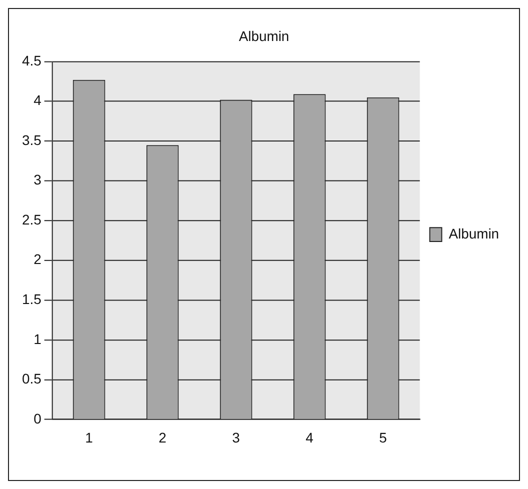 Image resolution: width=528 pixels, height=489 pixels. I want to click on y-tick-label: 2.5, so click(32, 219).